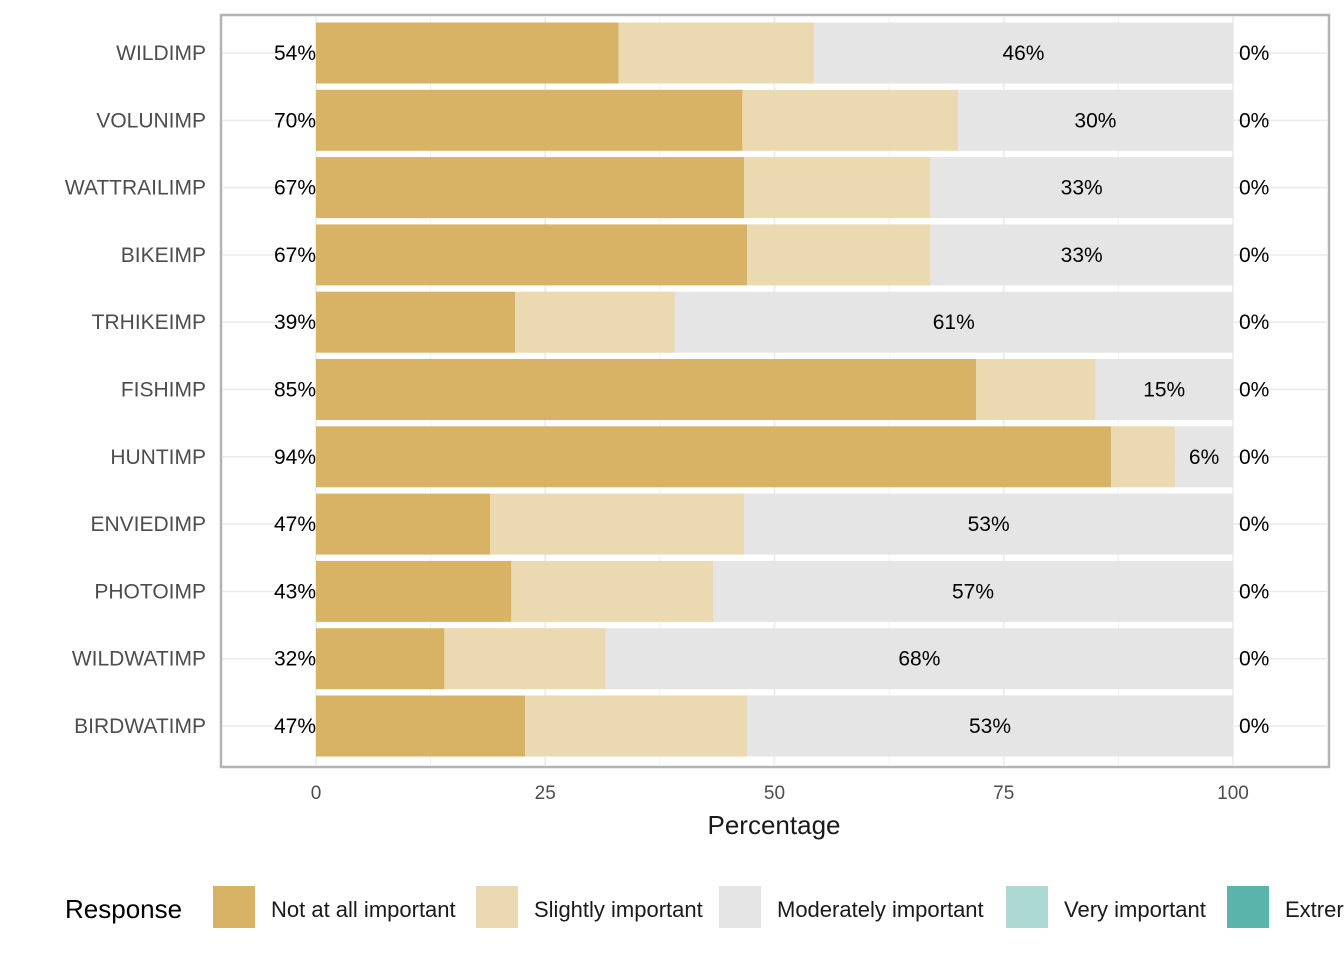 This screenshot has width=1344, height=960. What do you see at coordinates (295, 457) in the screenshot?
I see `left-percent-label: 94%` at bounding box center [295, 457].